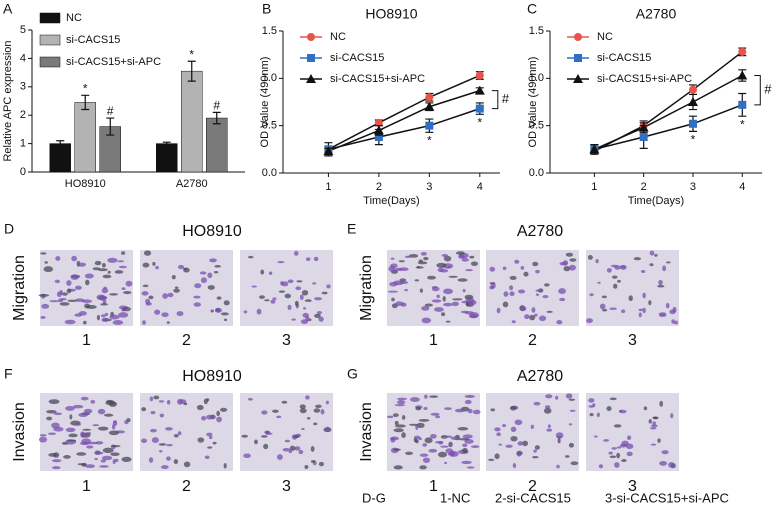 This screenshot has height=513, width=778. Describe the element at coordinates (23, 58) in the screenshot. I see `y-tick-label: 4` at that location.